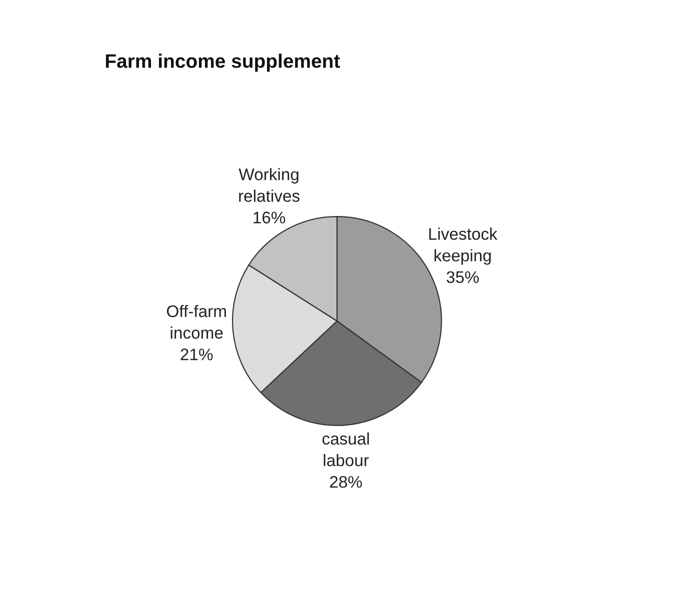 The image size is (674, 589). Describe the element at coordinates (345, 449) in the screenshot. I see `slice-label: casual labour` at that location.